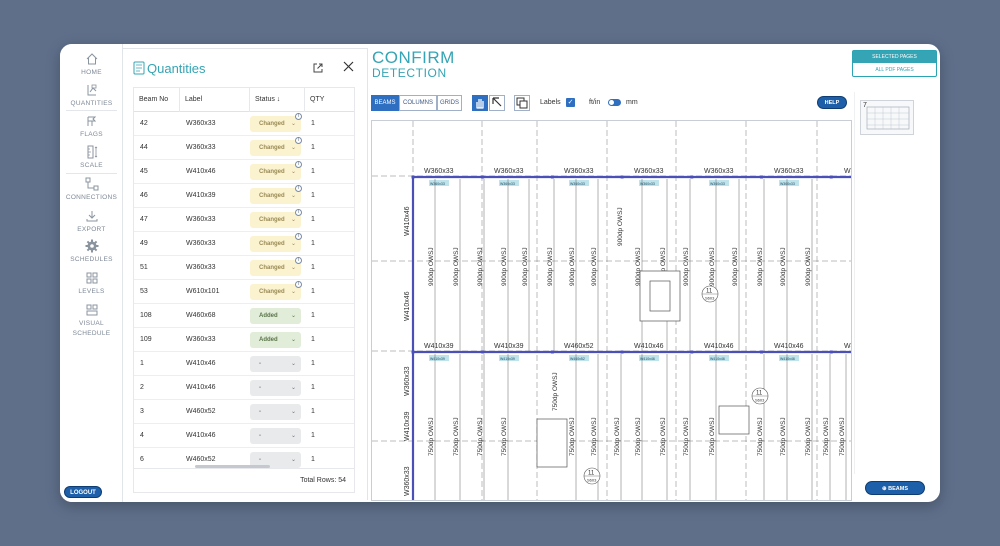 Image resolution: width=1000 pixels, height=546 pixels. Describe the element at coordinates (91, 252) in the screenshot. I see `nav-schedules: SCHEDULES` at that location.